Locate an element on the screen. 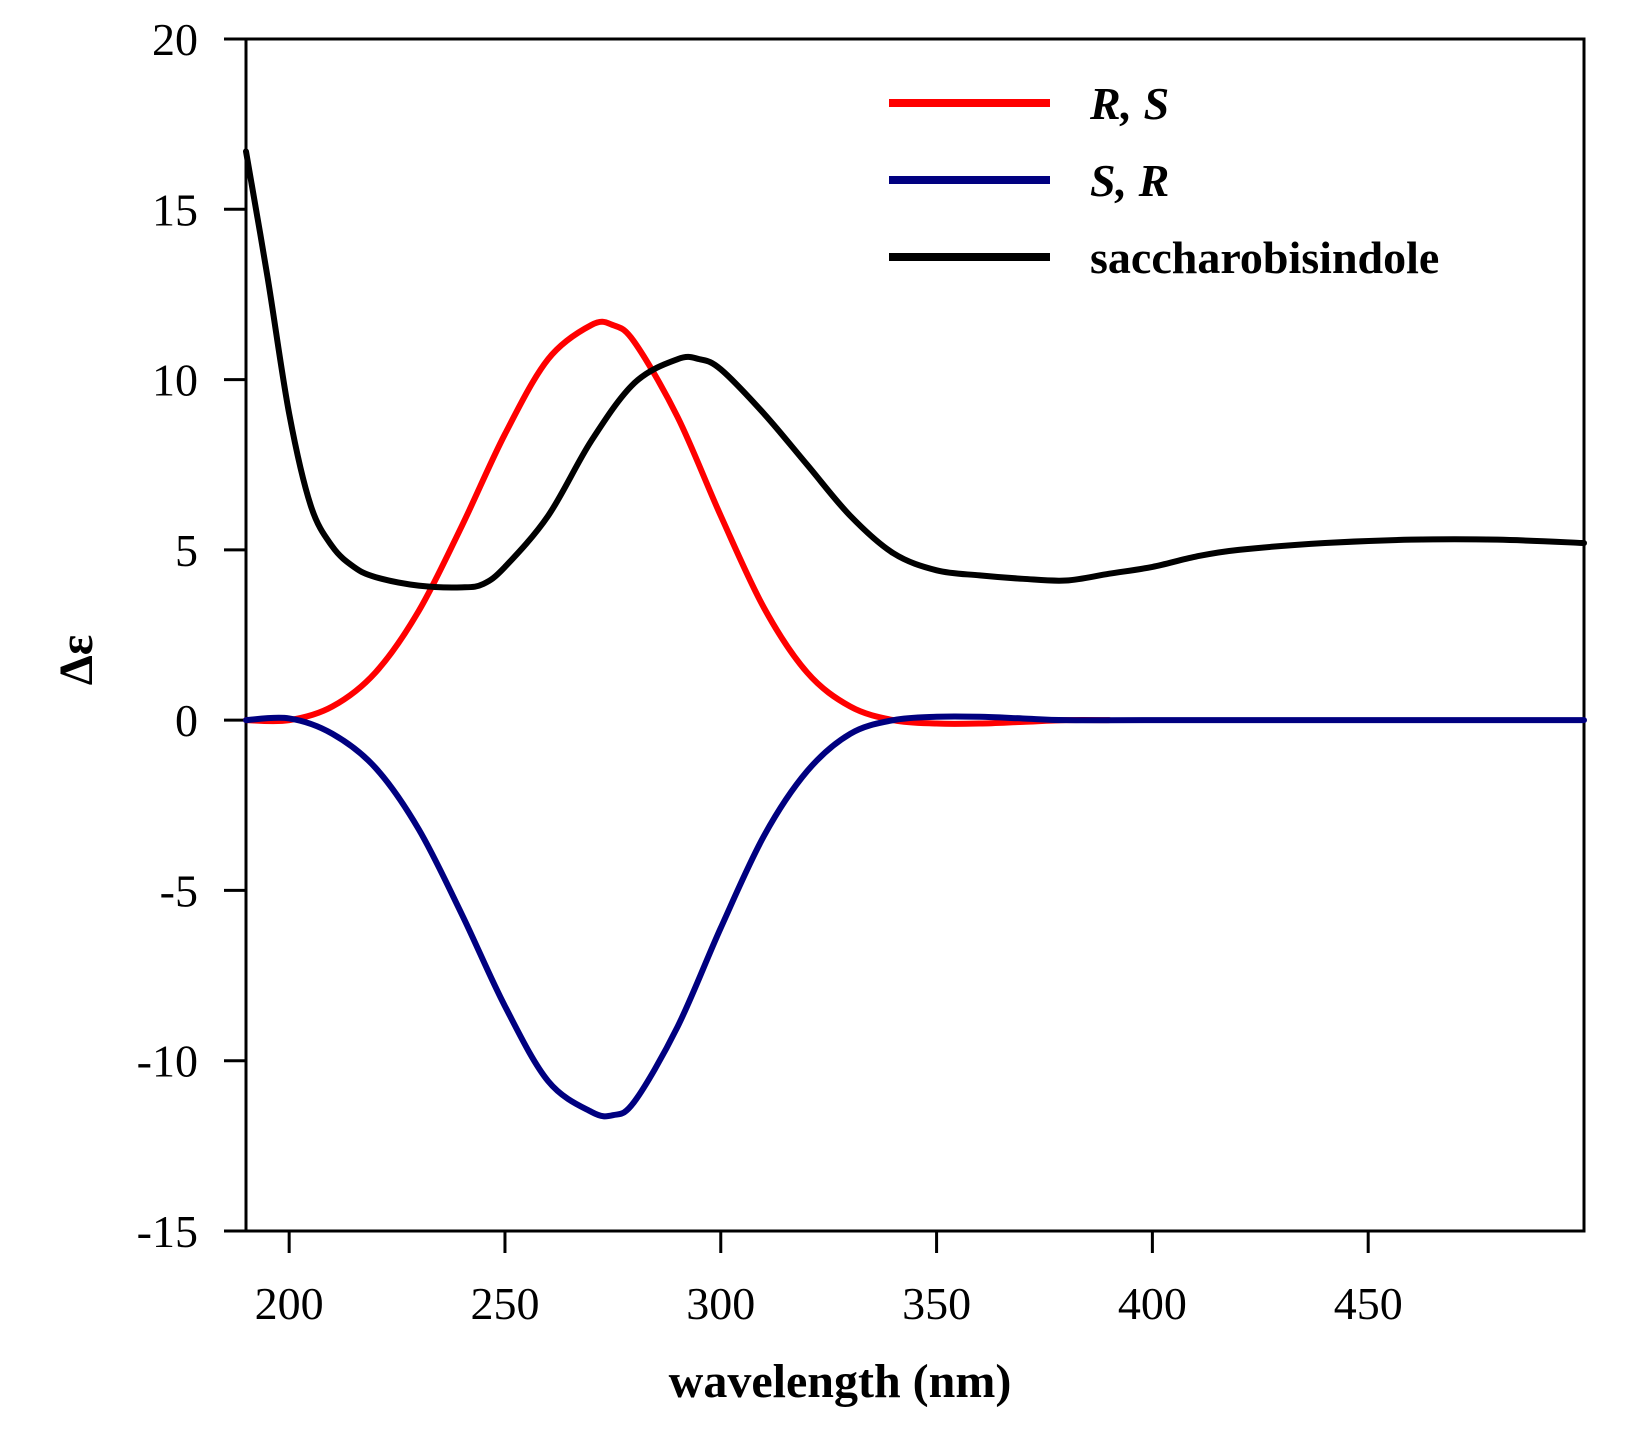  x-axis-ticks: 200 250 300 350 400 450 is located at coordinates (829, 1280).